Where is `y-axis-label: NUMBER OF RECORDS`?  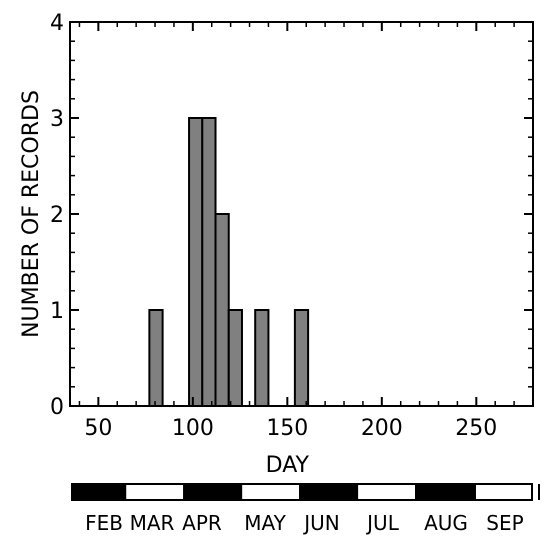
y-axis-label: NUMBER OF RECORDS is located at coordinates (31, 214).